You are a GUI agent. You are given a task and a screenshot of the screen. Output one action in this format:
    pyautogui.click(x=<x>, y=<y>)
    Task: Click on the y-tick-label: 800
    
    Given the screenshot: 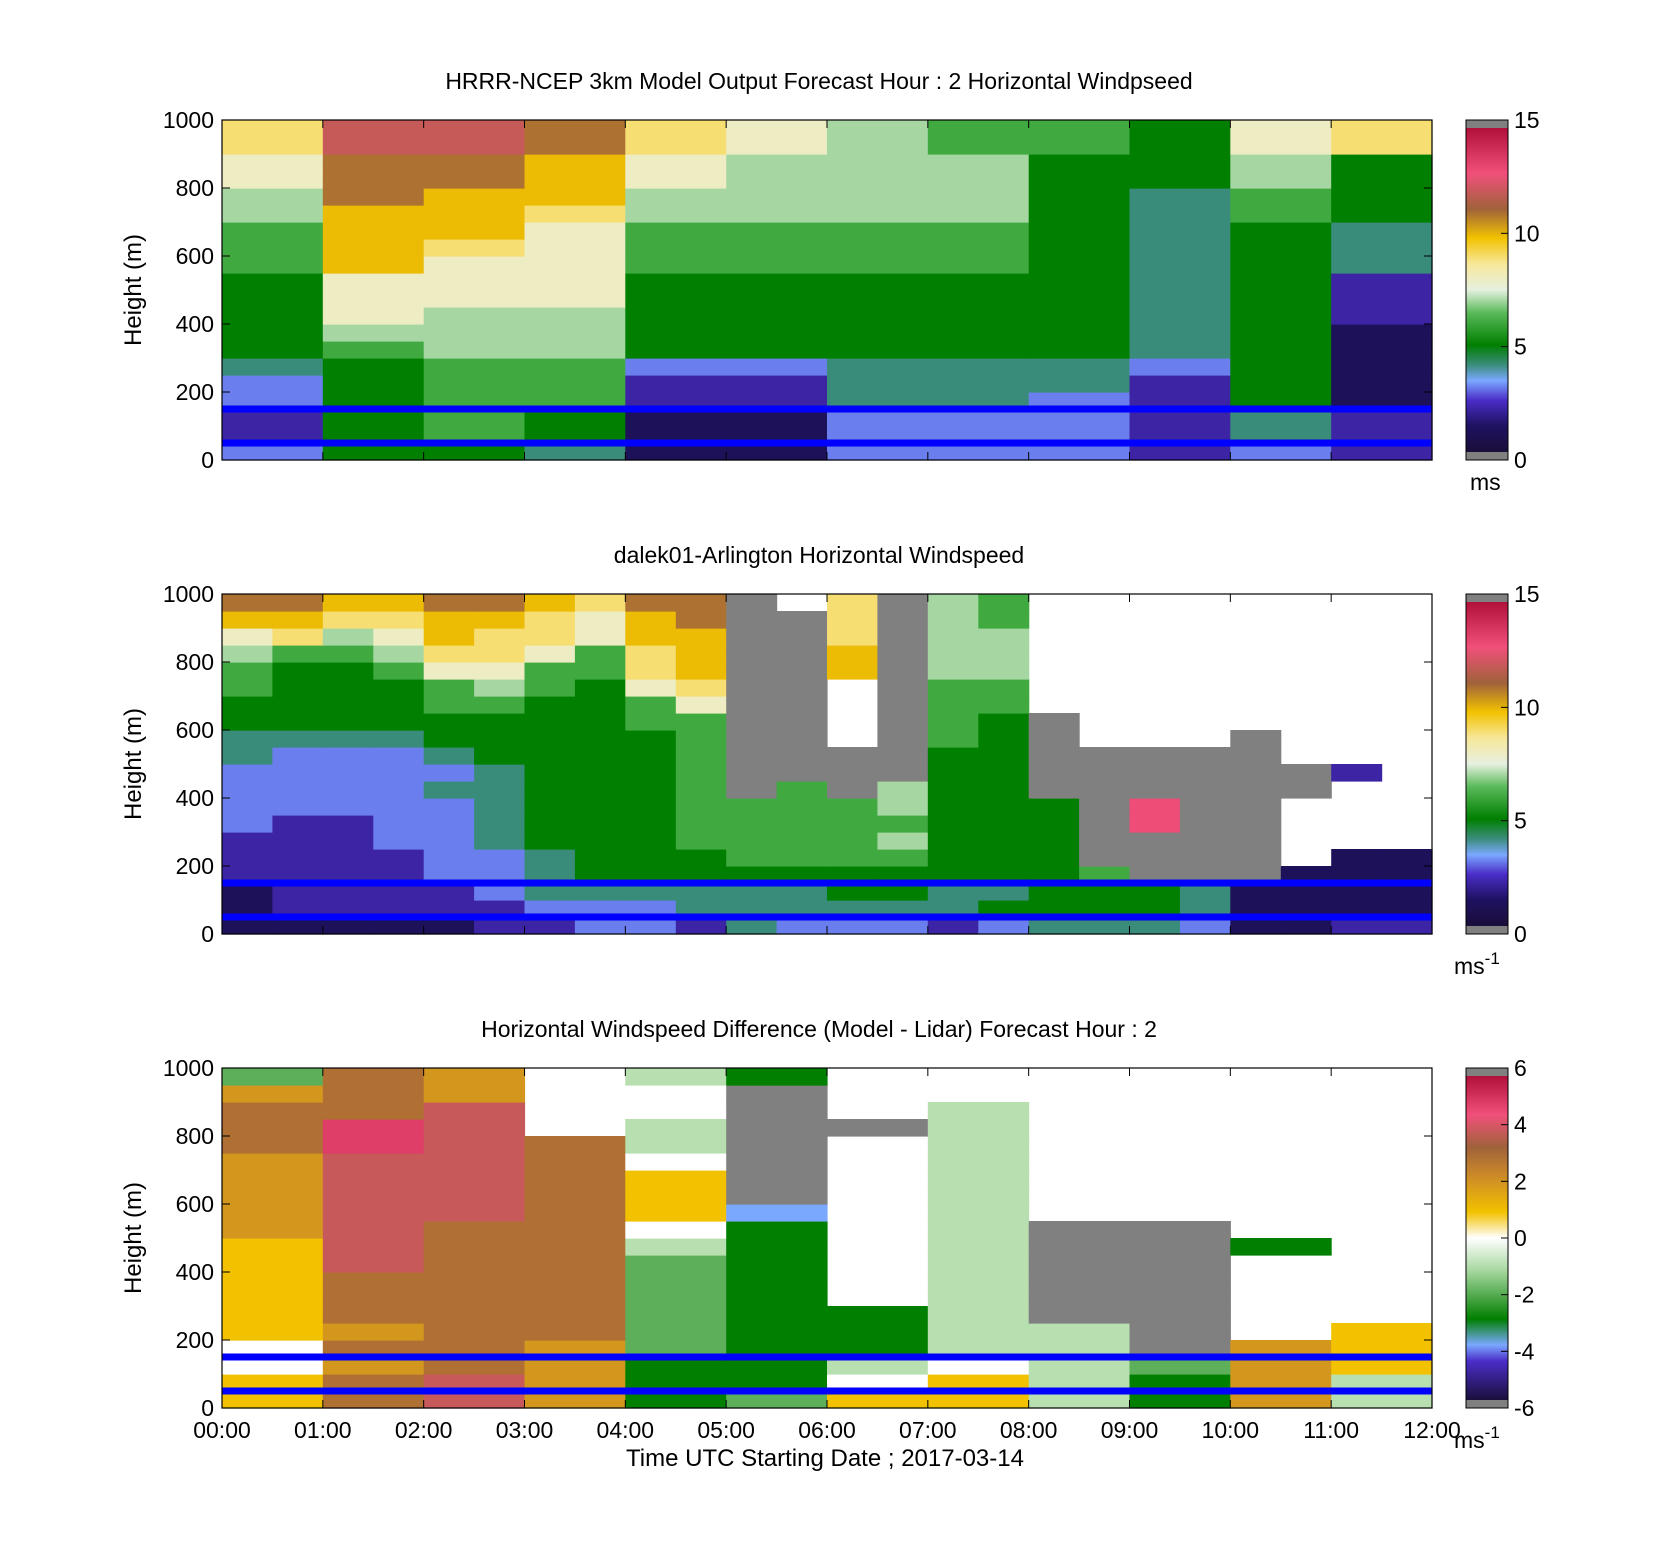 What is the action you would take?
    pyautogui.click(x=195, y=662)
    